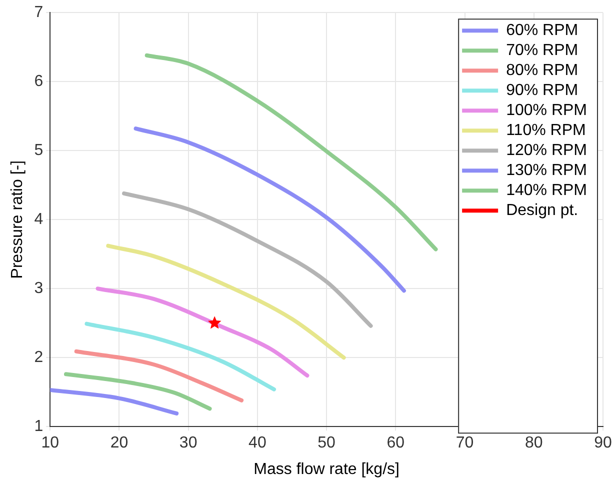 Image resolution: width=615 pixels, height=487 pixels. What do you see at coordinates (546, 111) in the screenshot?
I see `legend-label: 100% RPM` at bounding box center [546, 111].